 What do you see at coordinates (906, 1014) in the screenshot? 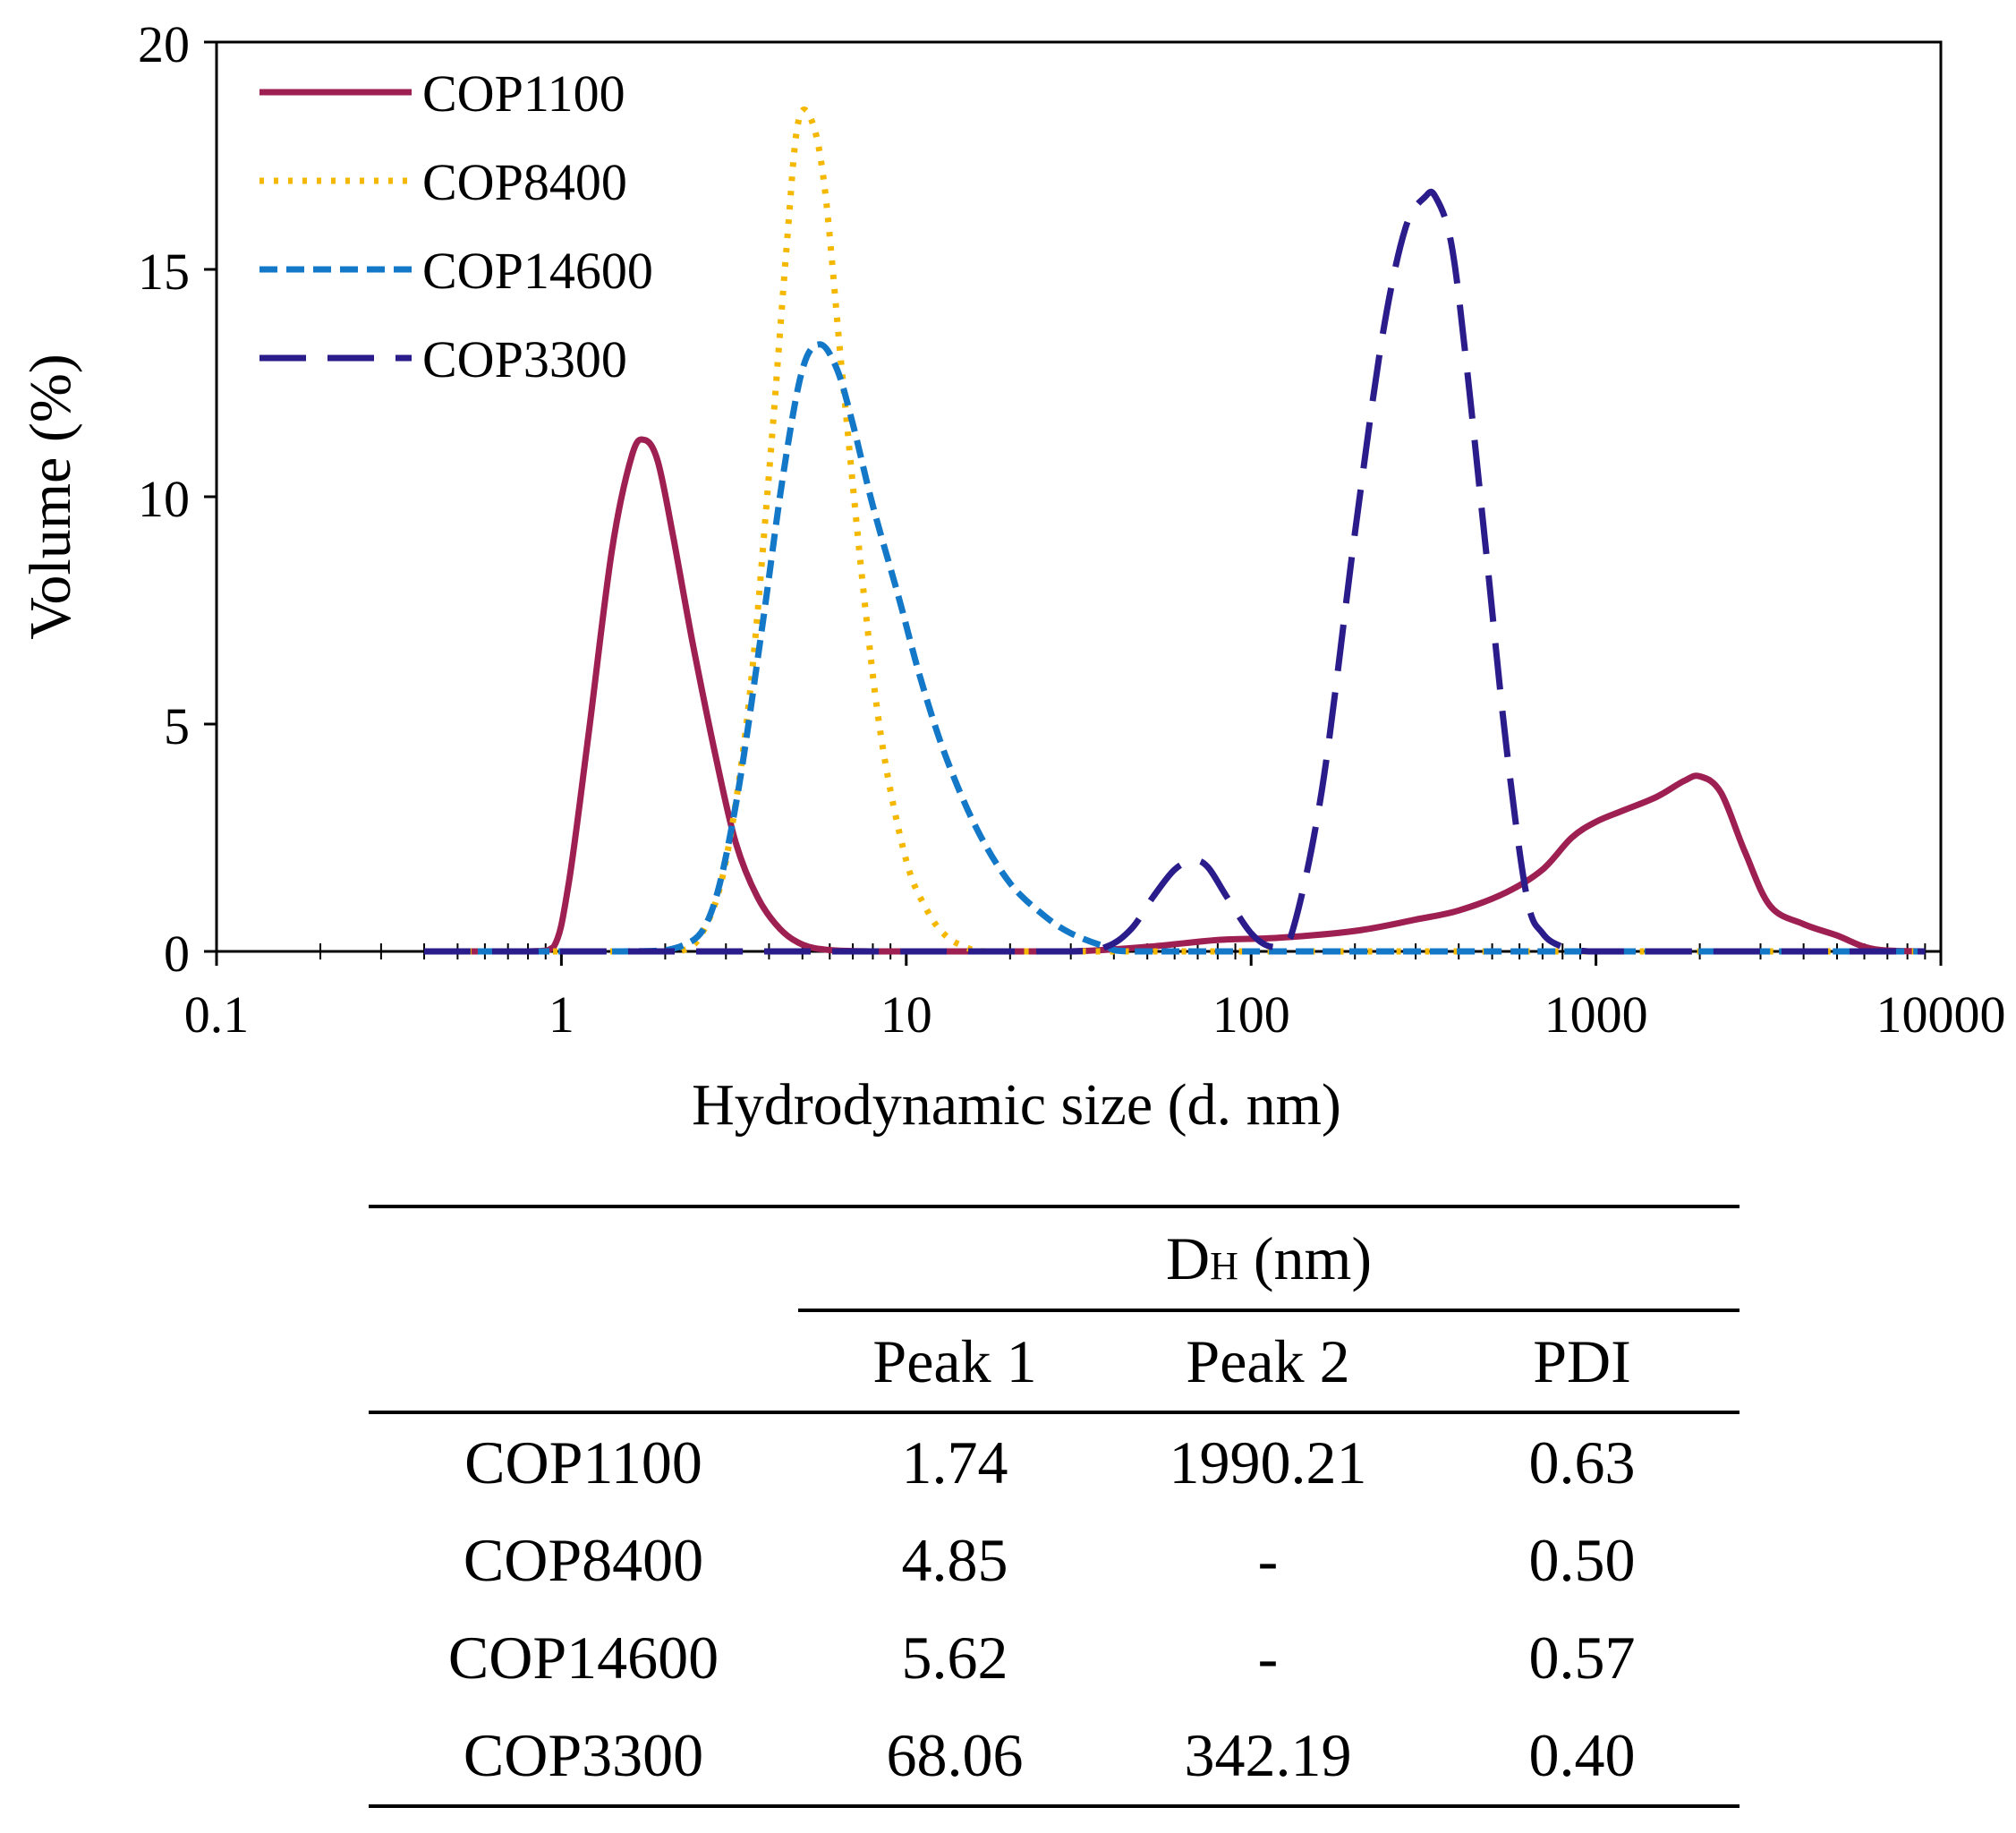
I see `x-tick-label: 10` at bounding box center [906, 1014].